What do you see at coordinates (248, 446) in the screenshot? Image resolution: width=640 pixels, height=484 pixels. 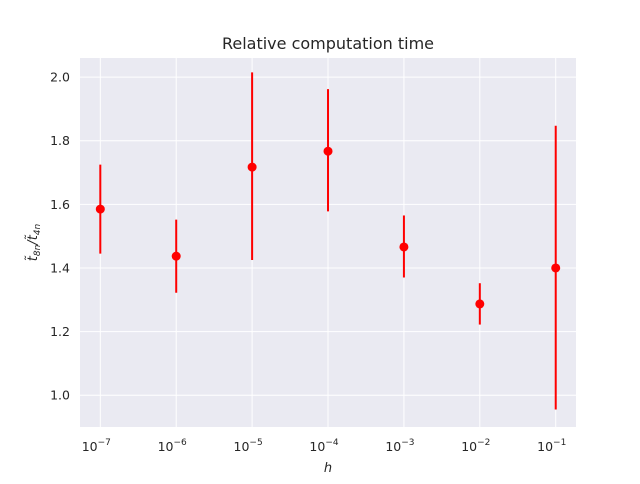 I see `x-tick-label: 10⁻⁵` at bounding box center [248, 446].